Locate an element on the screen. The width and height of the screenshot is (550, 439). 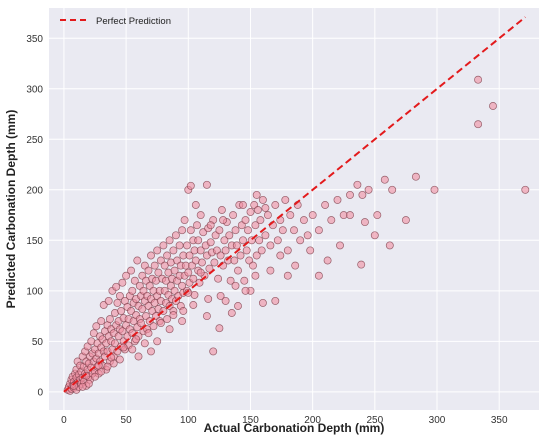
x-tick-label: 250 is located at coordinates (374, 420).